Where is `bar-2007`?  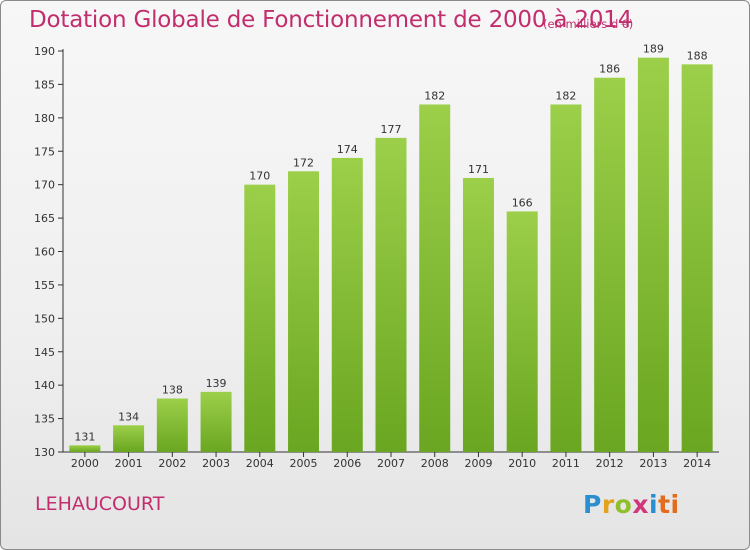
bar-2007 is located at coordinates (391, 294).